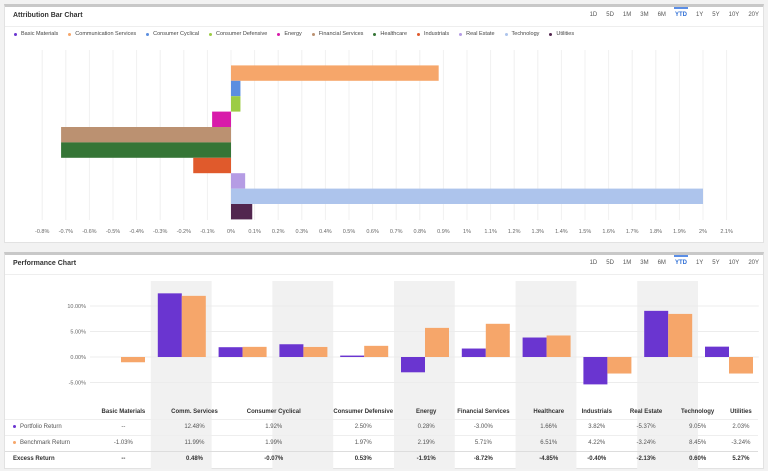  Describe the element at coordinates (426, 426) in the screenshot. I see `table-cell: 0.28%` at that location.